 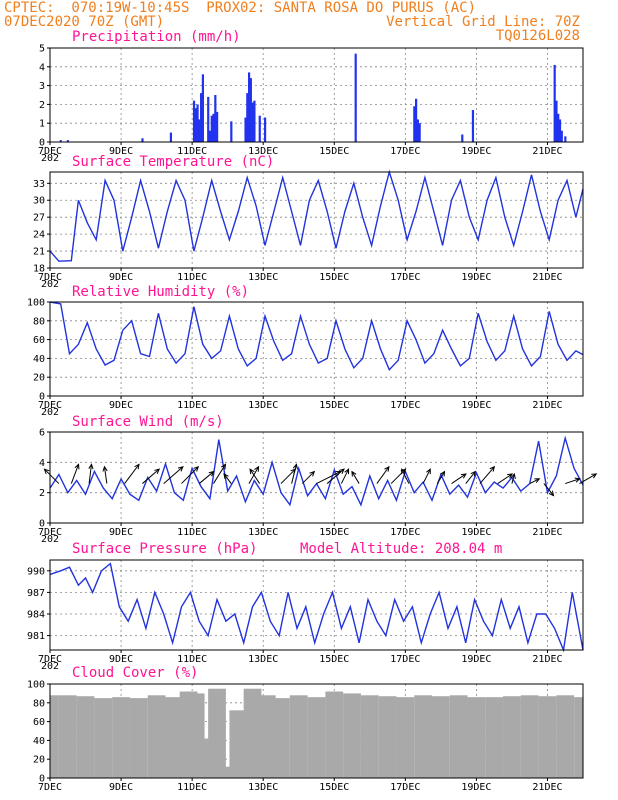 I want to click on panel-title: Surface Pressure (hPa), so click(x=164, y=549).